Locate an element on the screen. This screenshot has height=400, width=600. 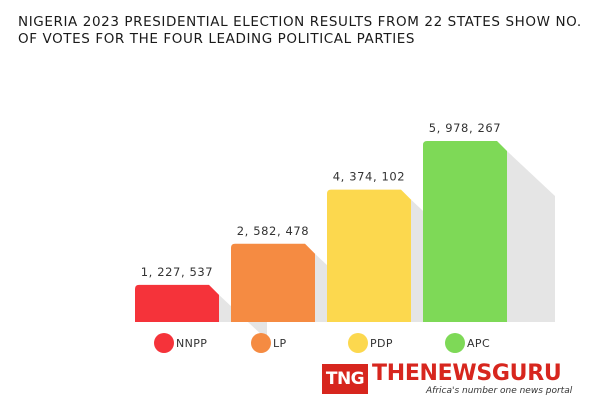
value-label-apc: 5, 978, 267 is located at coordinates (465, 128).